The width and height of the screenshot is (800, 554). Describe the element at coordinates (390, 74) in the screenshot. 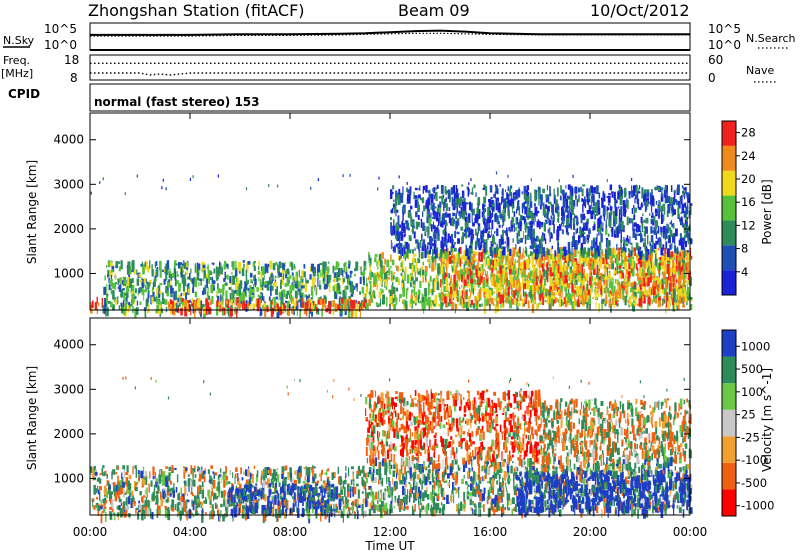

I see `freq-line` at that location.